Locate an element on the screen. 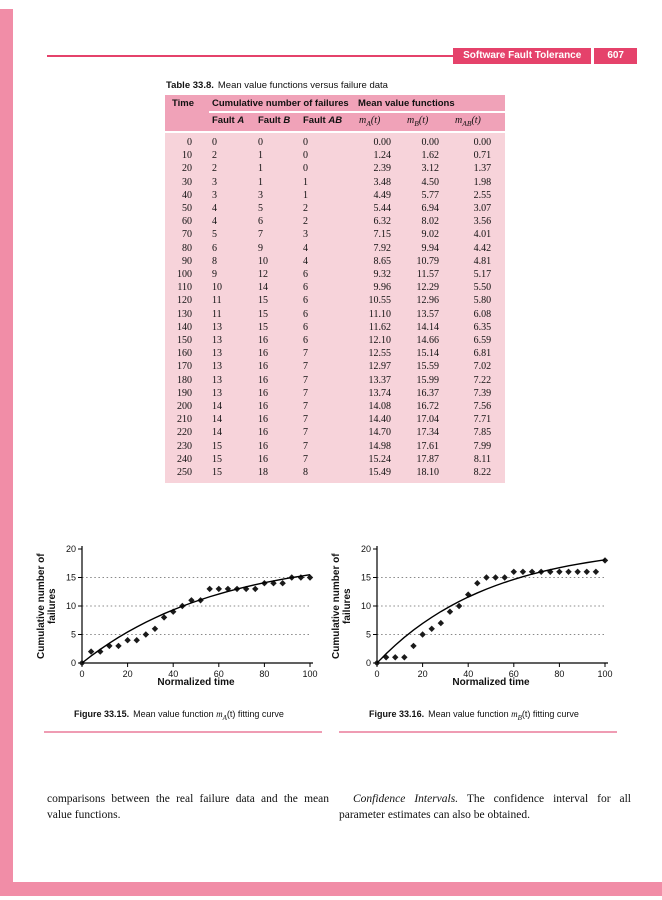 The image size is (662, 900). table-cell: 190 is located at coordinates (184, 393).